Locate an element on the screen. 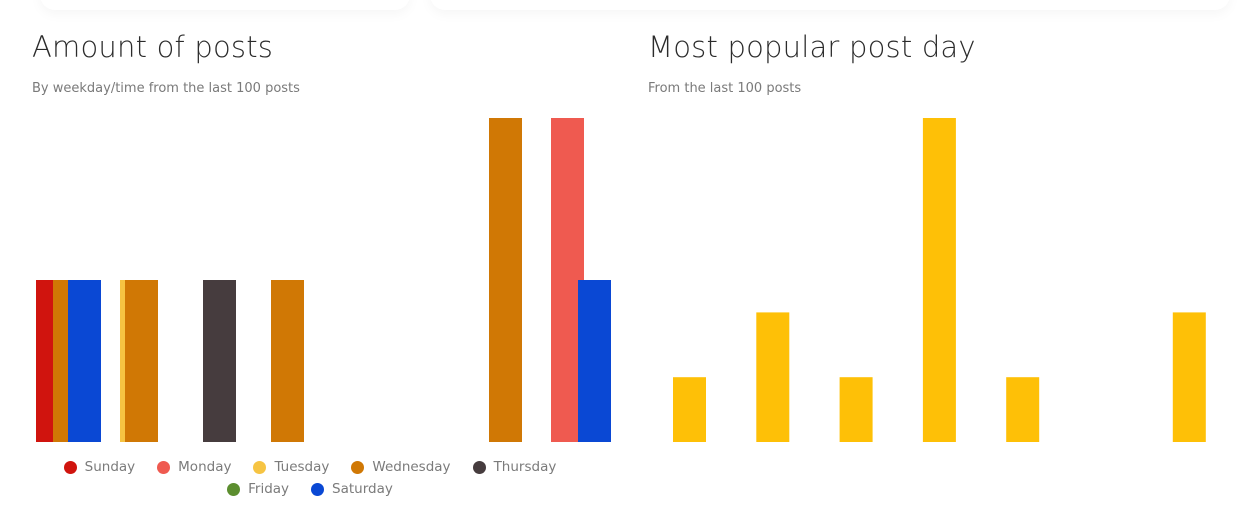  legend-item-tuesday: Tuesday is located at coordinates (291, 467).